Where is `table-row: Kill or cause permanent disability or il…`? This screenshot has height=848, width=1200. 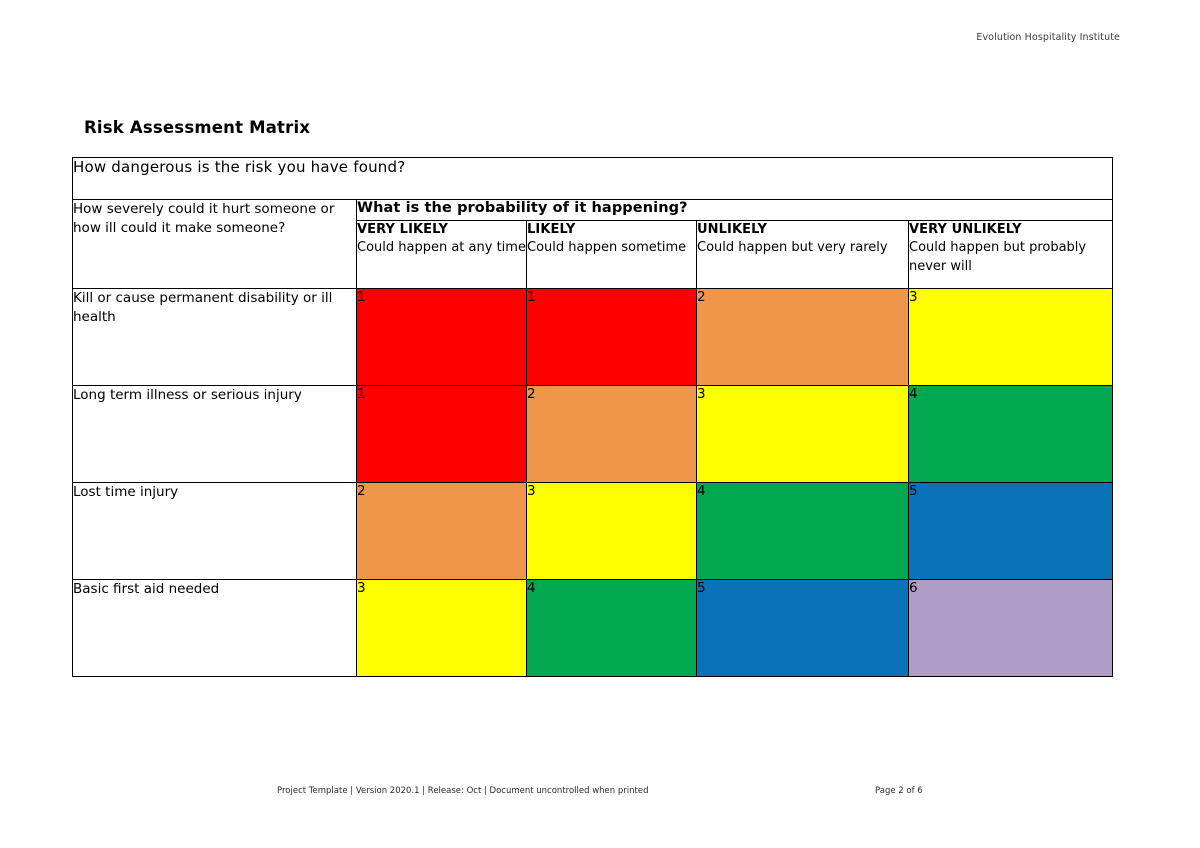 table-row: Kill or cause permanent disability or il… is located at coordinates (593, 337).